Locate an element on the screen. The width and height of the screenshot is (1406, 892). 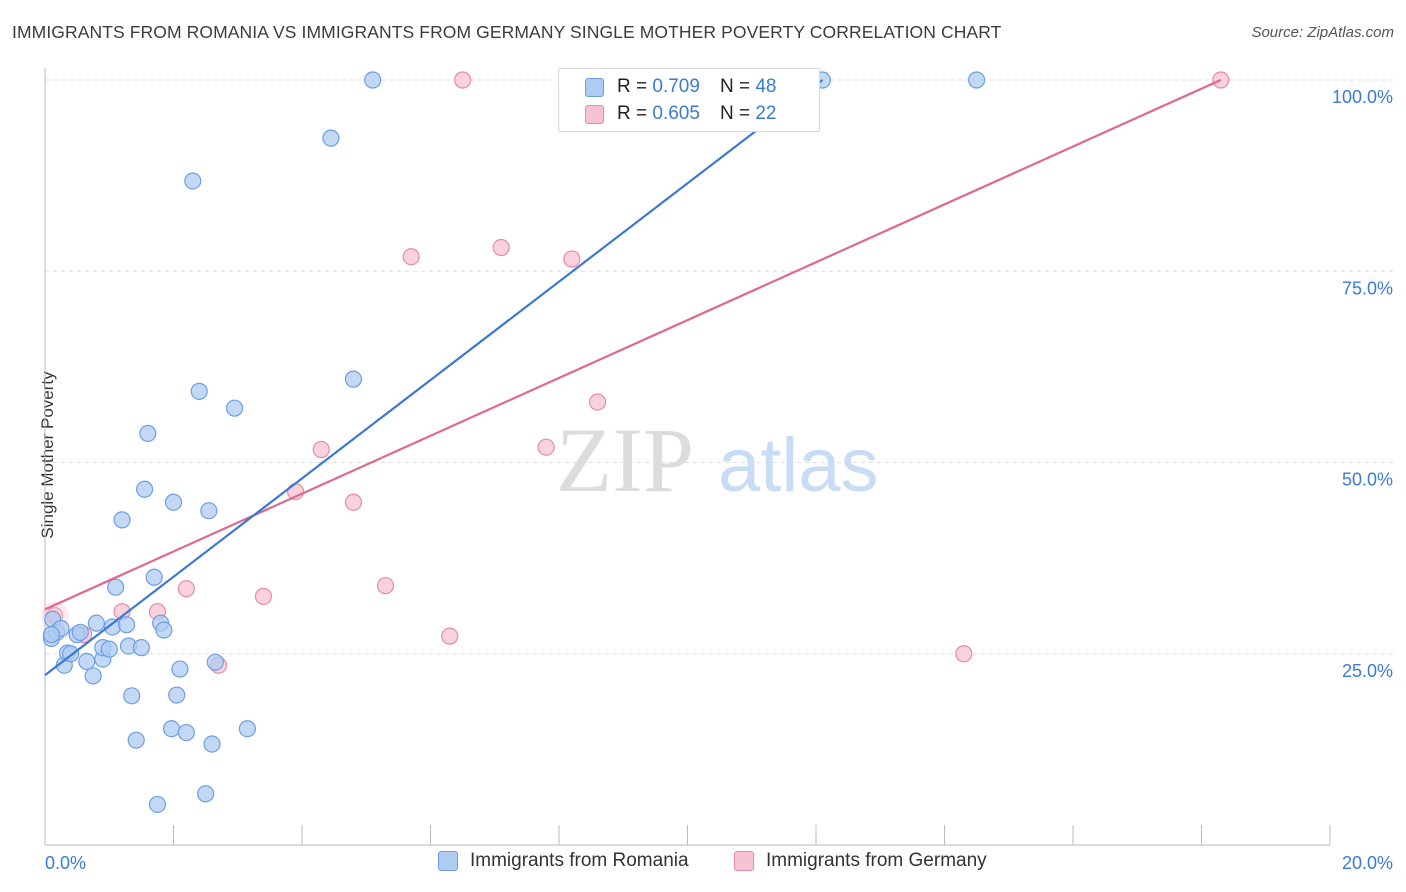
watermark: ZIP atlas is located at coordinates (717, 460).